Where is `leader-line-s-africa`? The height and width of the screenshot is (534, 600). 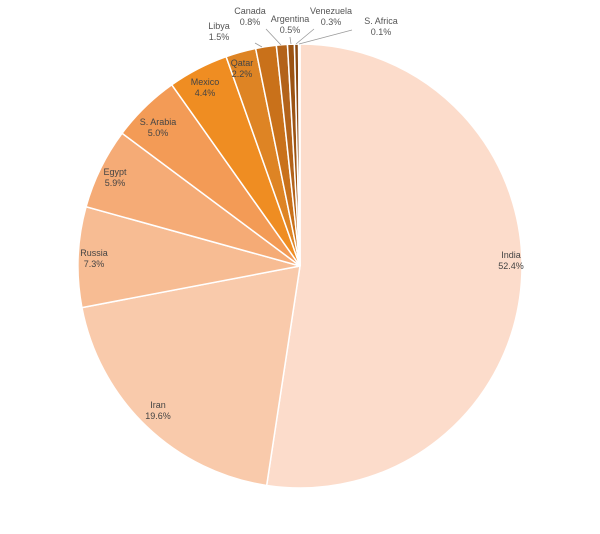
leader-line-s-africa is located at coordinates (325, 37).